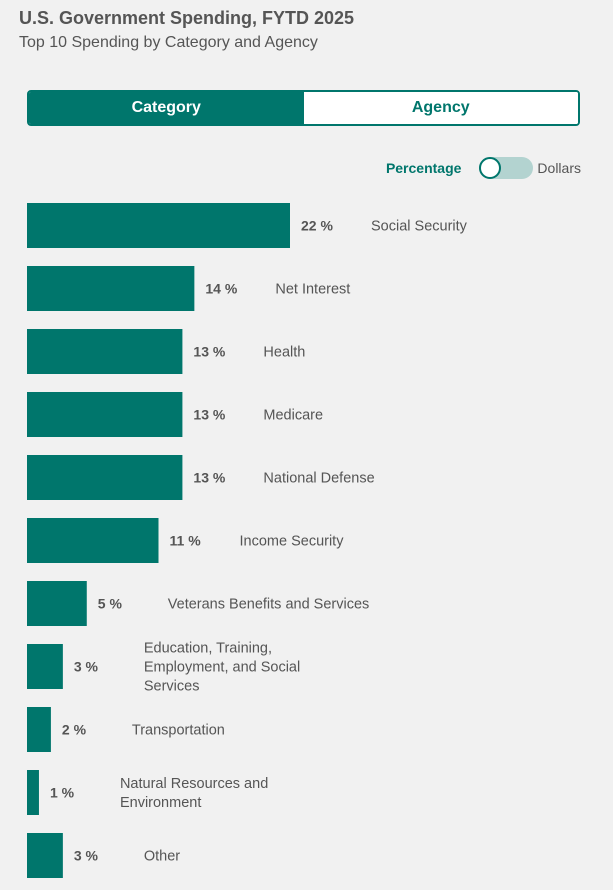  What do you see at coordinates (269, 605) in the screenshot?
I see `bar-category-label: Veterans Benefits and Services` at bounding box center [269, 605].